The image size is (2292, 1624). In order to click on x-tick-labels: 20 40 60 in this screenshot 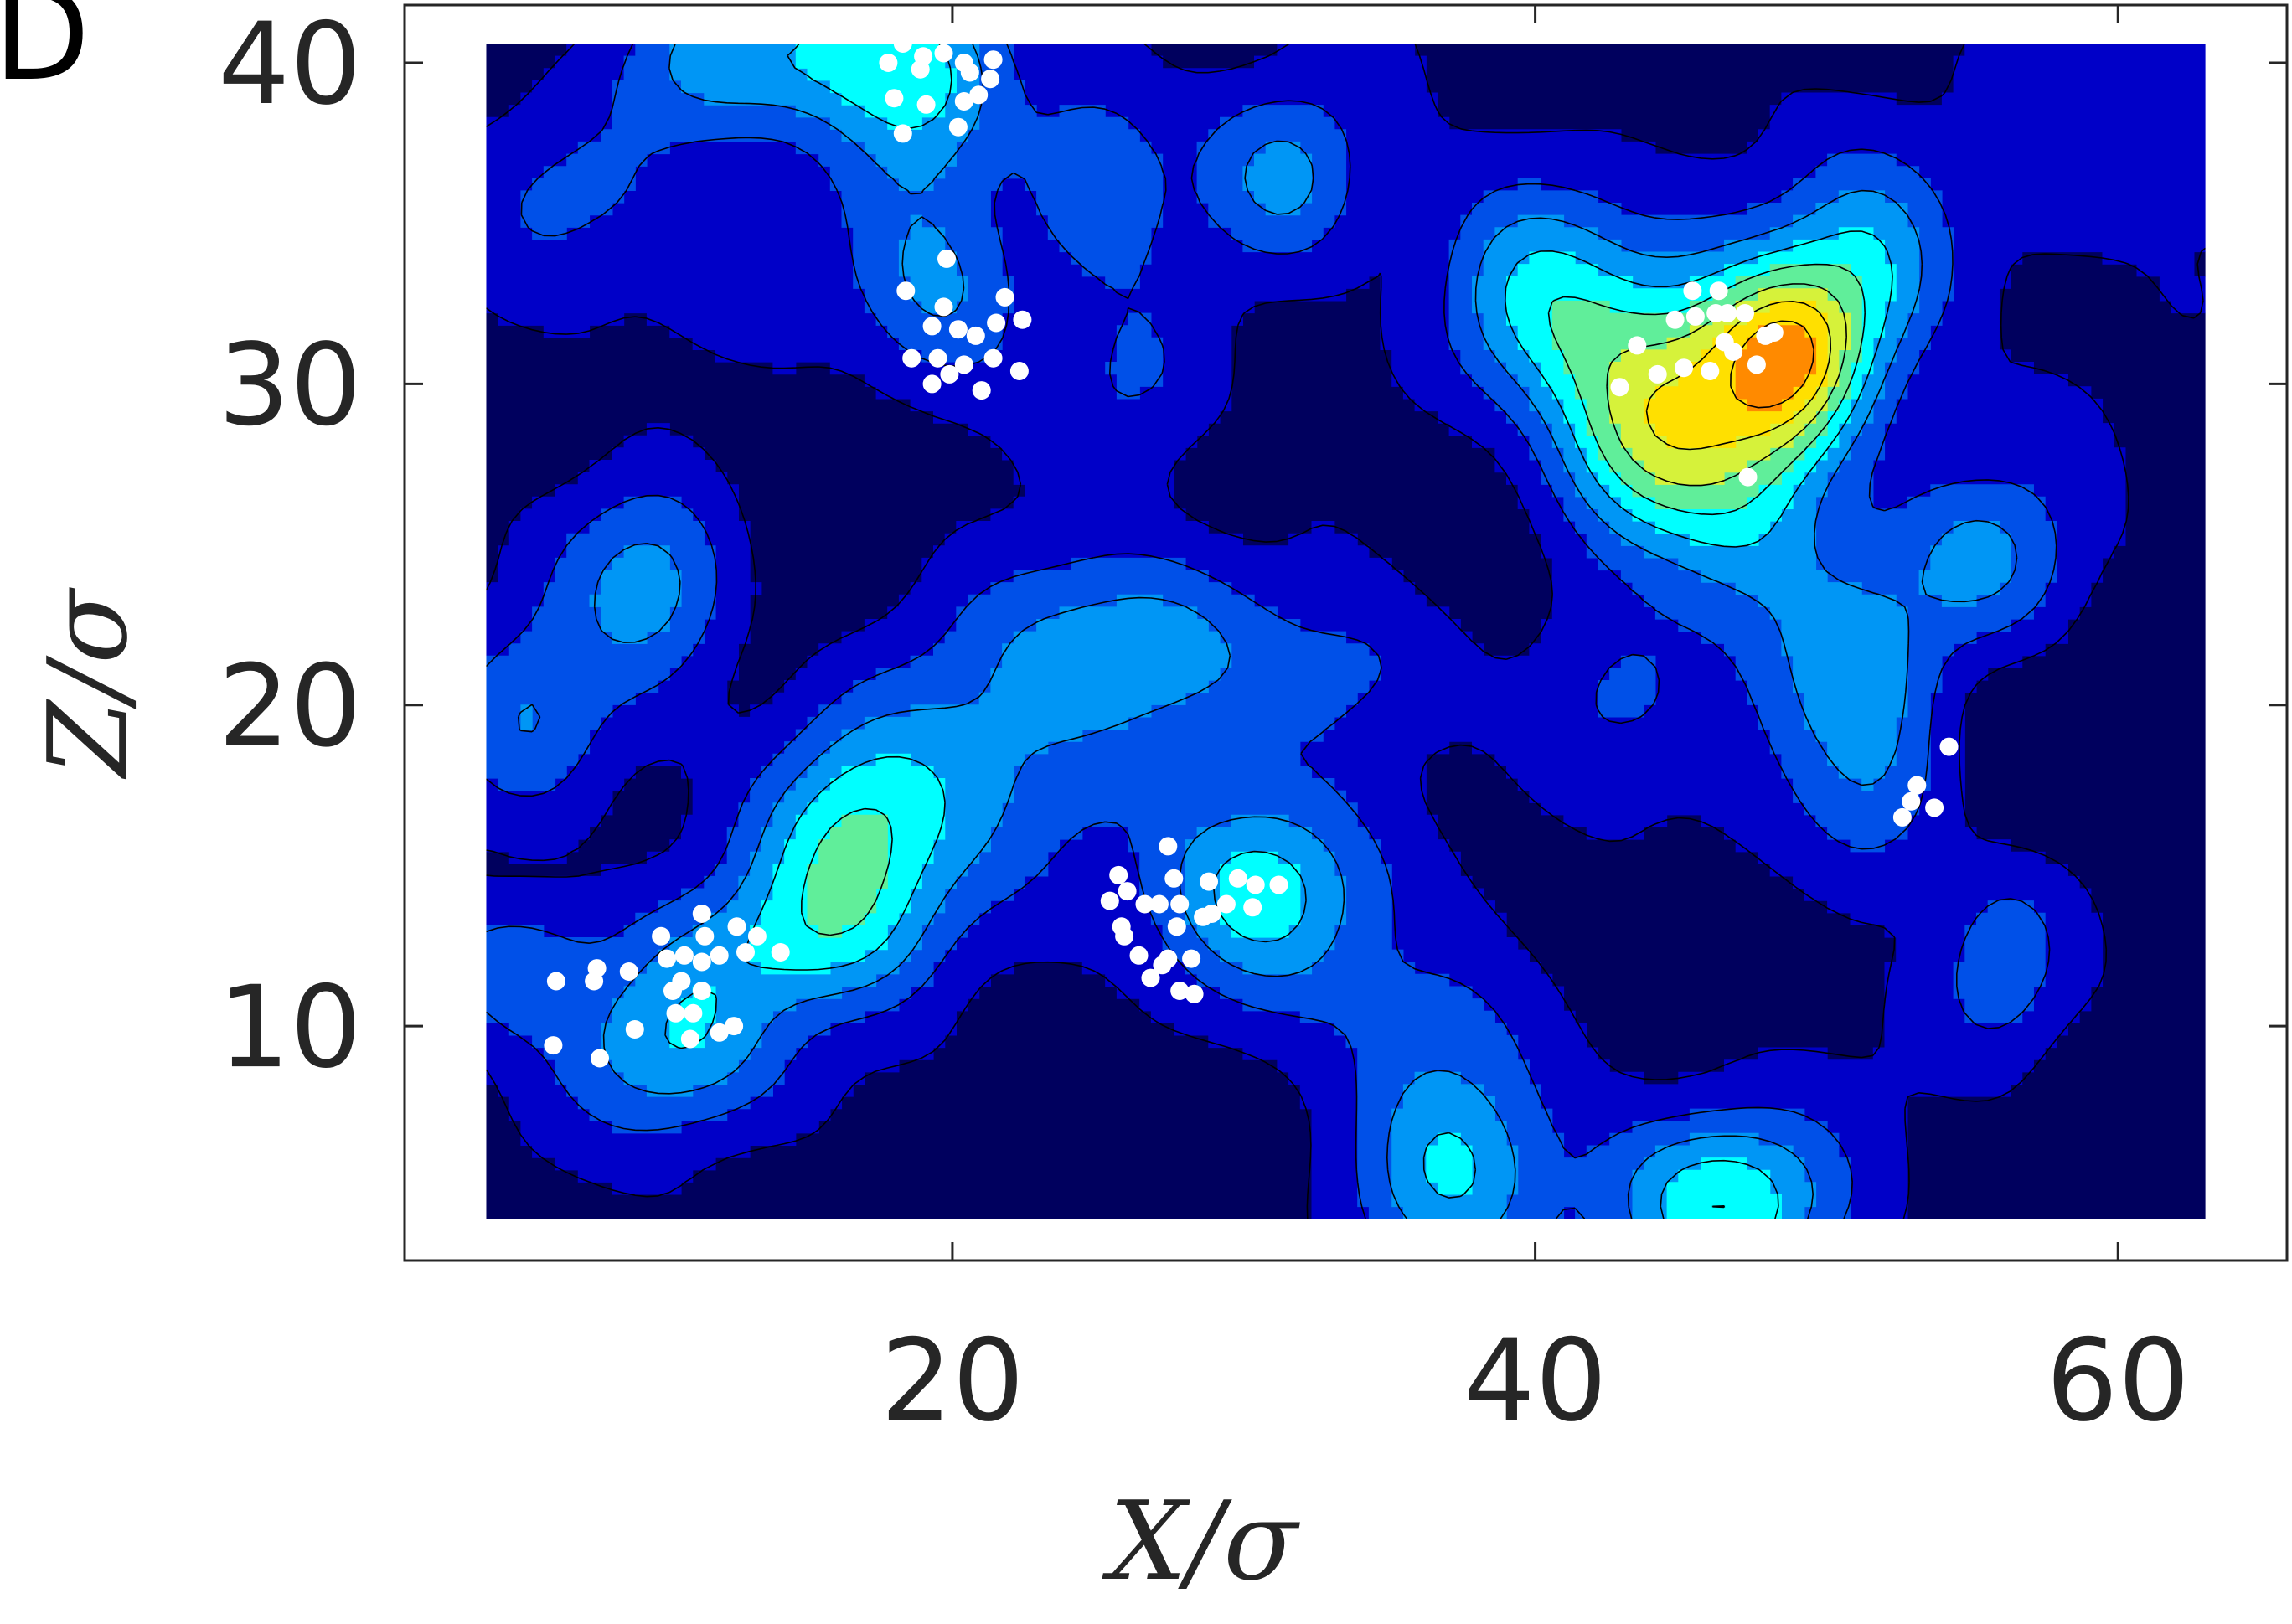, I will do `click(1535, 1380)`.